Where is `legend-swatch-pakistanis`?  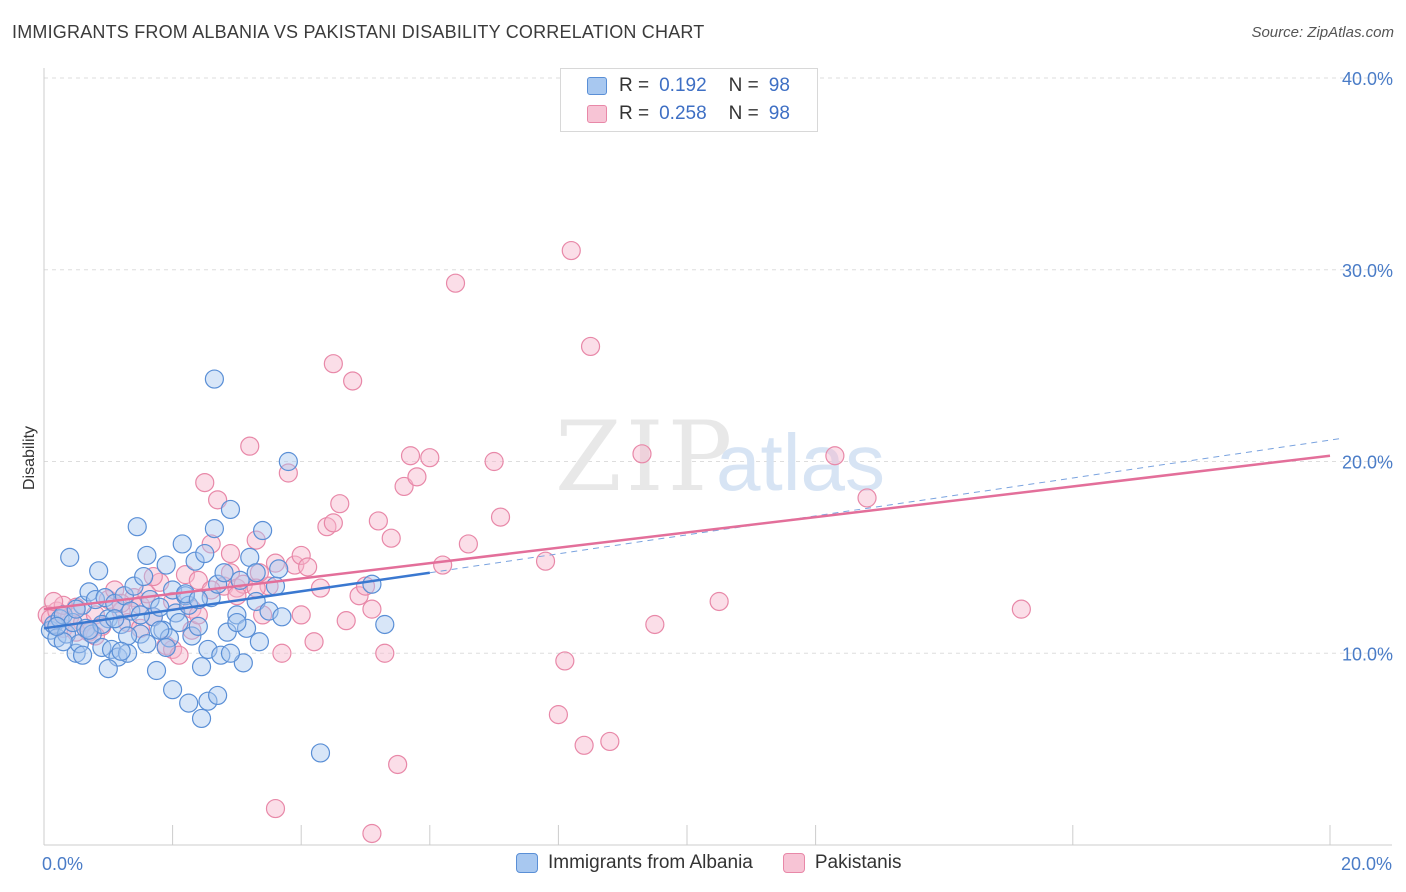
legend-swatch-pakistanis is located at coordinates (597, 114).